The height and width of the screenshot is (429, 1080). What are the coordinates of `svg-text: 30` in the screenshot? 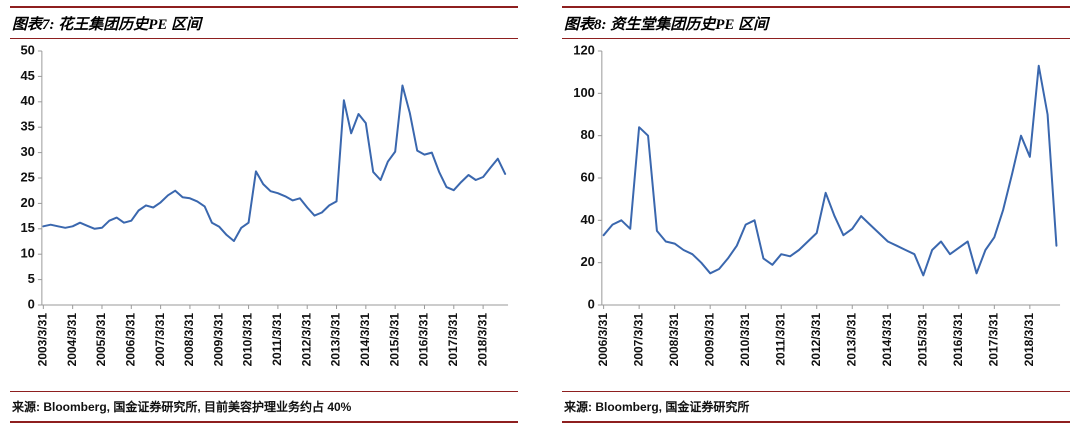 It's located at (27, 151).